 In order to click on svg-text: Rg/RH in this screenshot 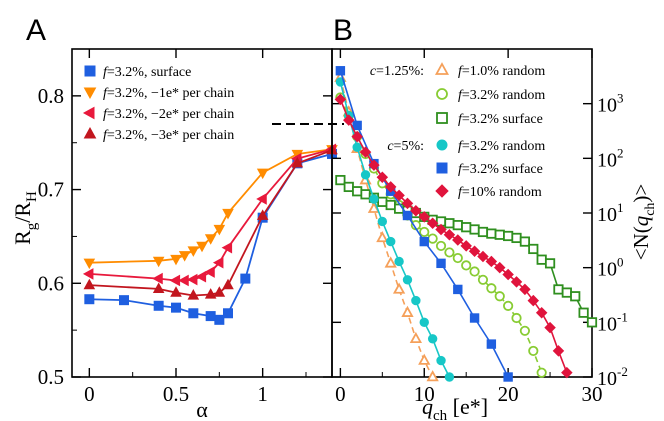, I will do `click(25, 218)`.